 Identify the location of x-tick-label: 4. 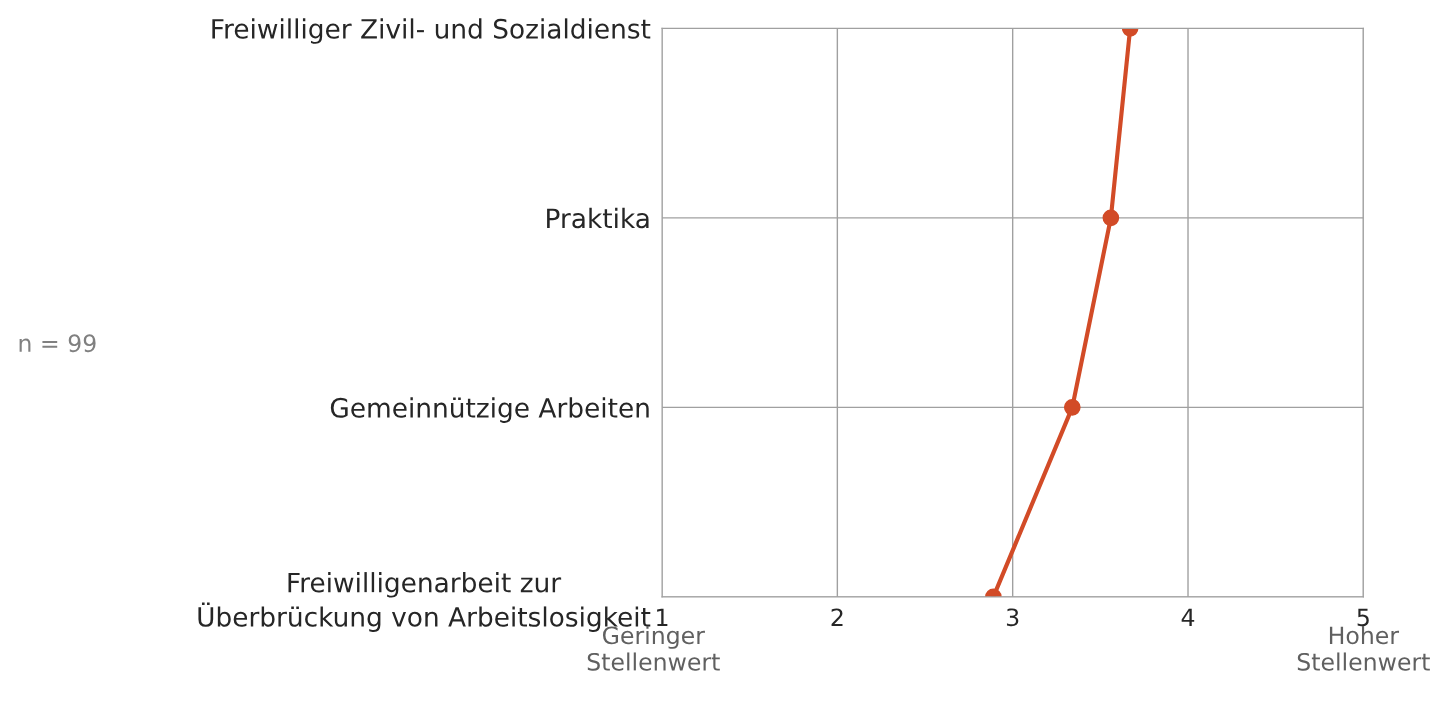
(1188, 617).